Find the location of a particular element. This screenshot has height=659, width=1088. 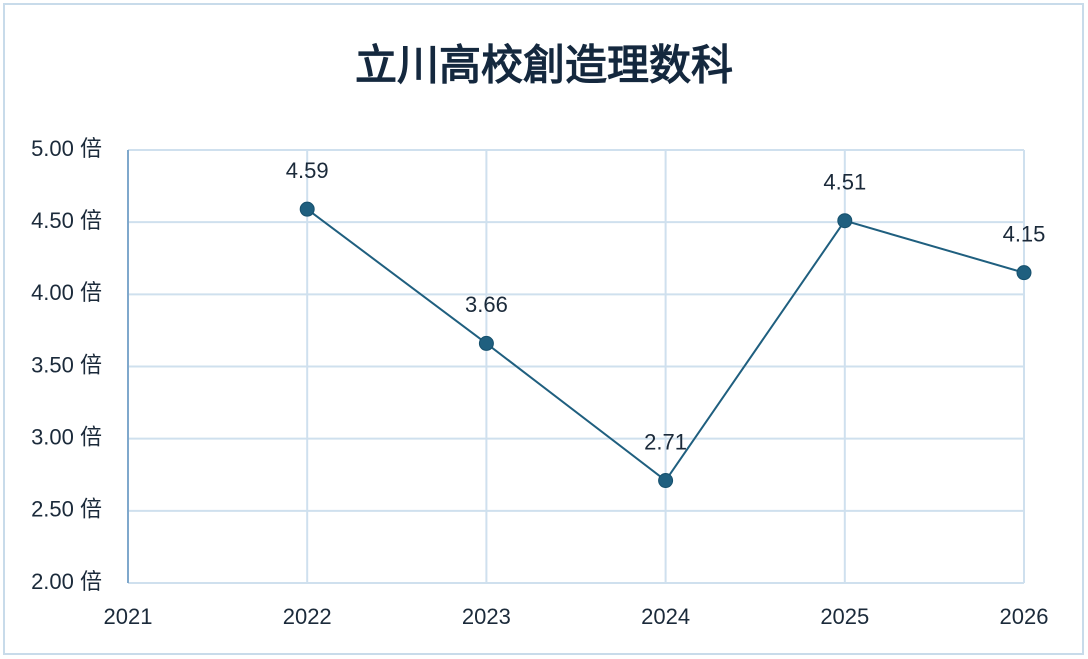

x-tick-label: 2021 is located at coordinates (128, 616).